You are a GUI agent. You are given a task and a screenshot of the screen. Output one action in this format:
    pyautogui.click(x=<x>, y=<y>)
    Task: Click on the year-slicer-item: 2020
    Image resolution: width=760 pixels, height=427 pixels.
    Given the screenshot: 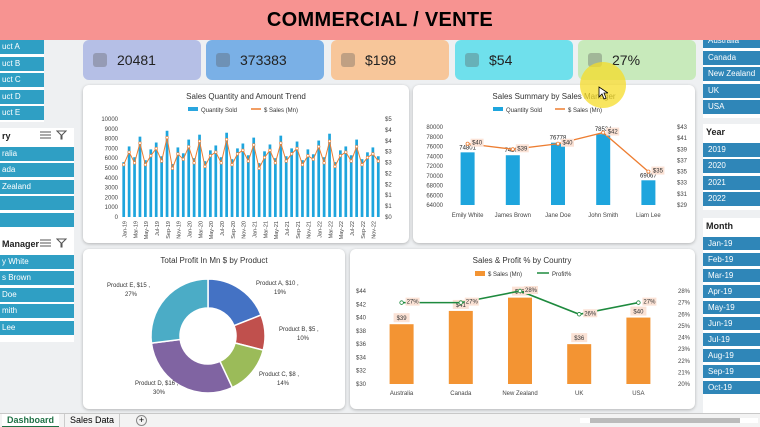 What is the action you would take?
    pyautogui.click(x=731, y=166)
    